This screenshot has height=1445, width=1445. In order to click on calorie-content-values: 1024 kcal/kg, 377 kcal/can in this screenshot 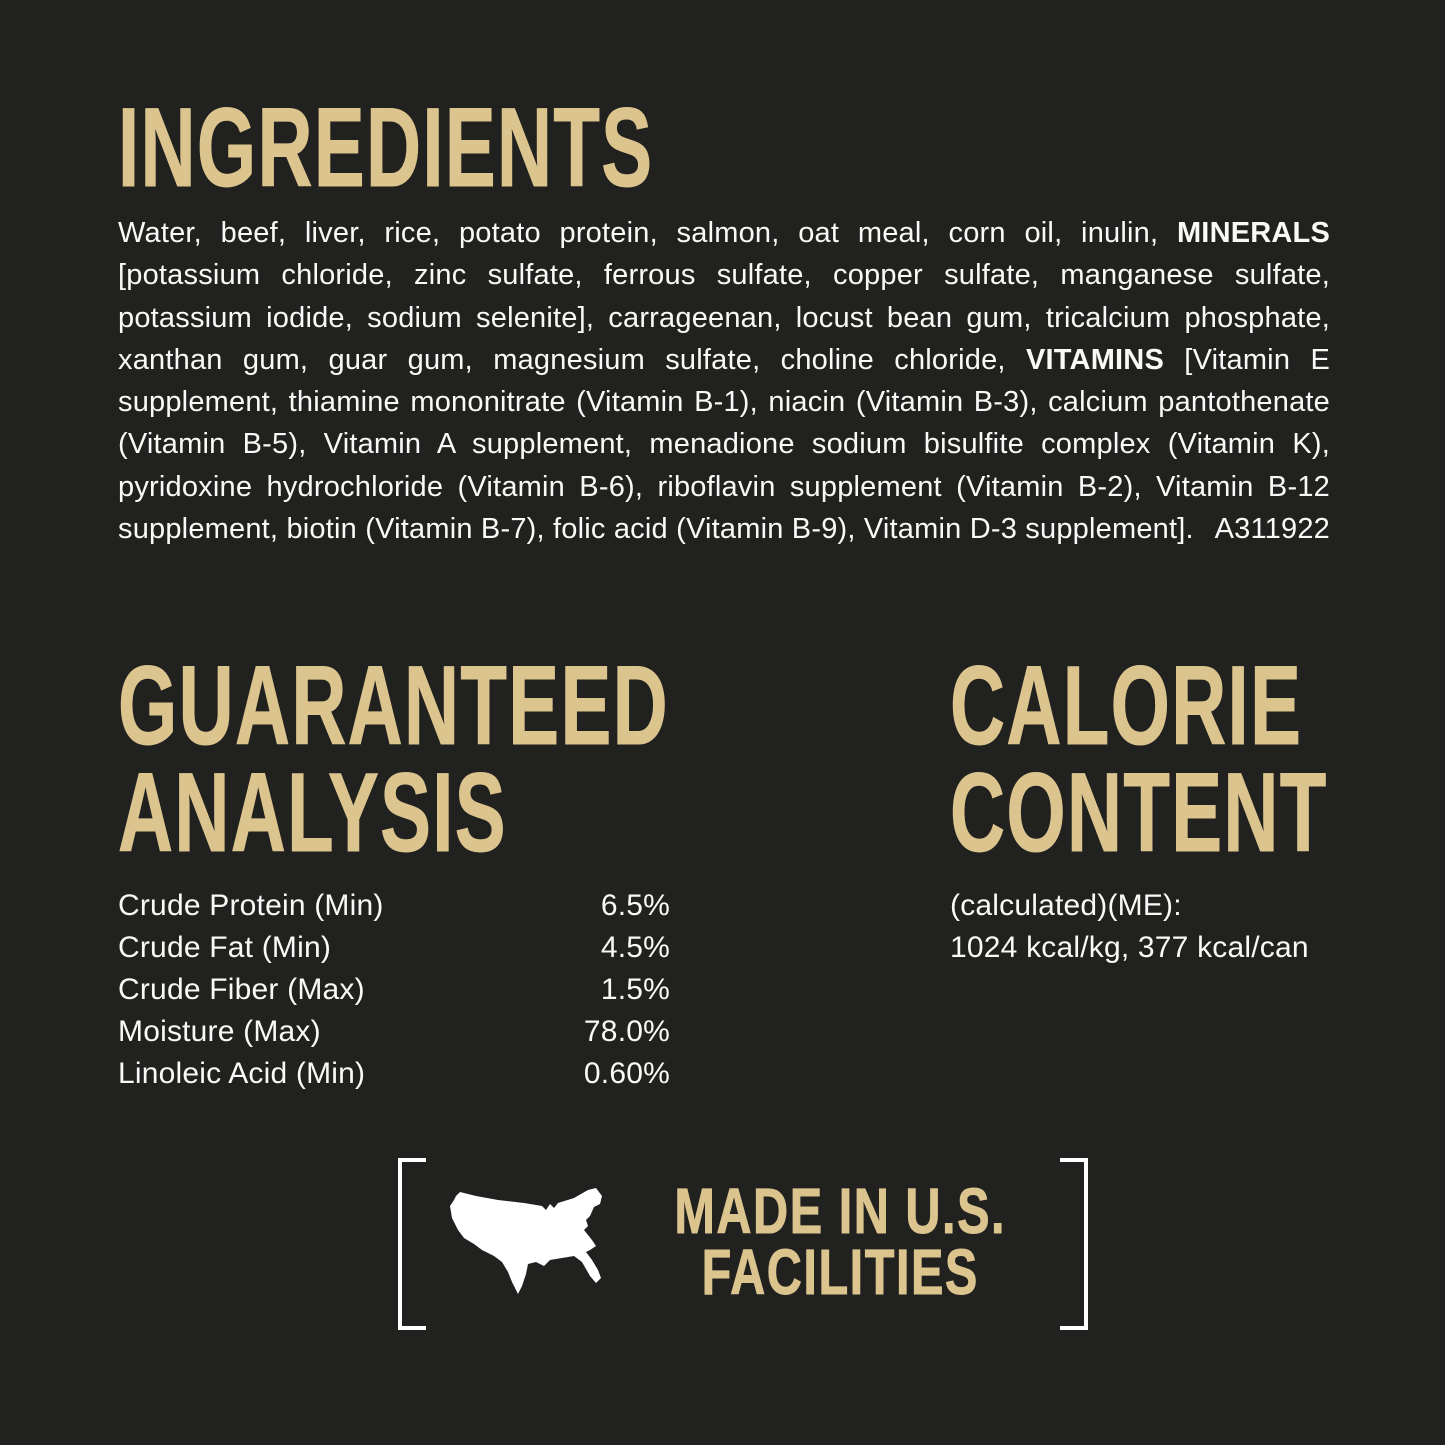, I will do `click(1129, 947)`.